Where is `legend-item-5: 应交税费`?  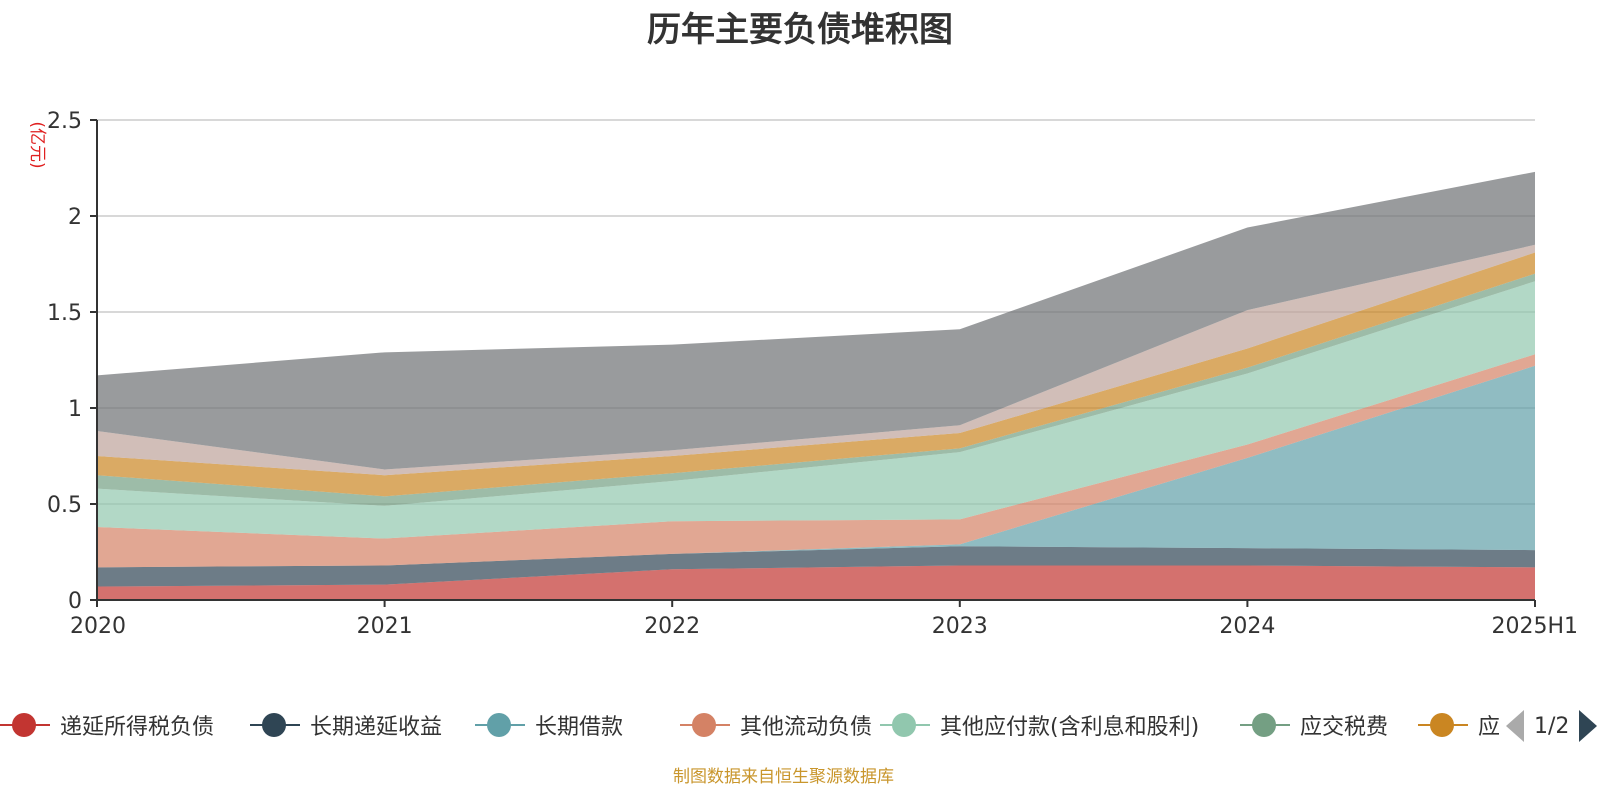
legend-item-5: 应交税费 is located at coordinates (1314, 725).